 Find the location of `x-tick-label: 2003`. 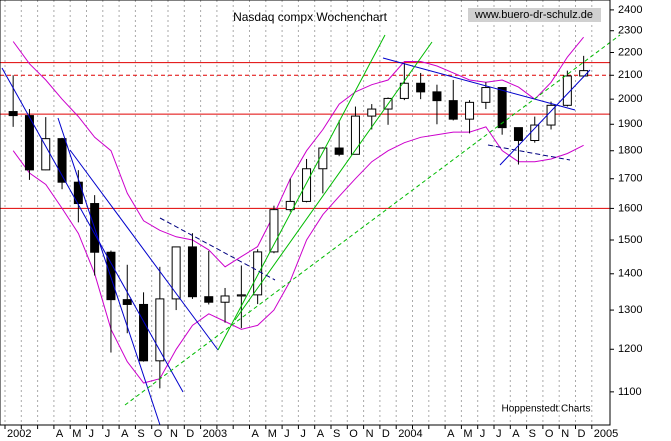

x-tick-label: 2003 is located at coordinates (215, 434).